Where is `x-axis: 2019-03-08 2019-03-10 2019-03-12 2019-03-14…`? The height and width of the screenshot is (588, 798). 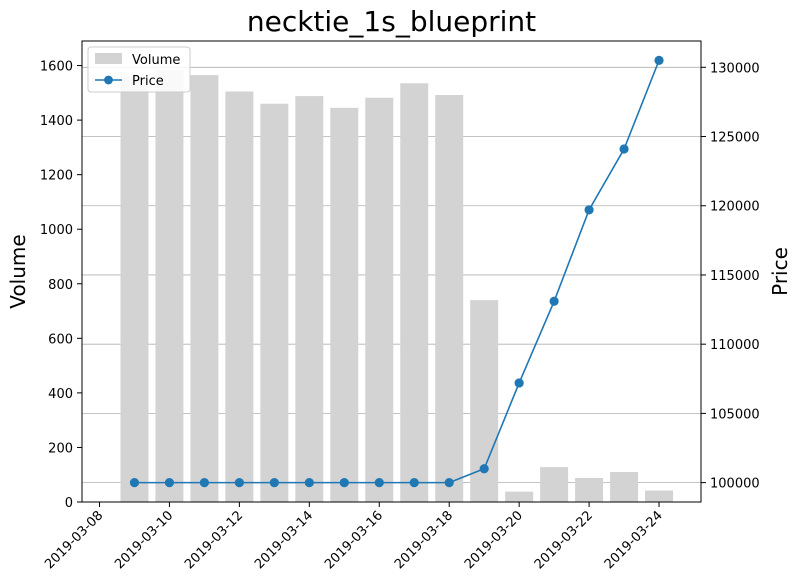 x-axis: 2019-03-08 2019-03-10 2019-03-12 2019-03-14… is located at coordinates (354, 537).